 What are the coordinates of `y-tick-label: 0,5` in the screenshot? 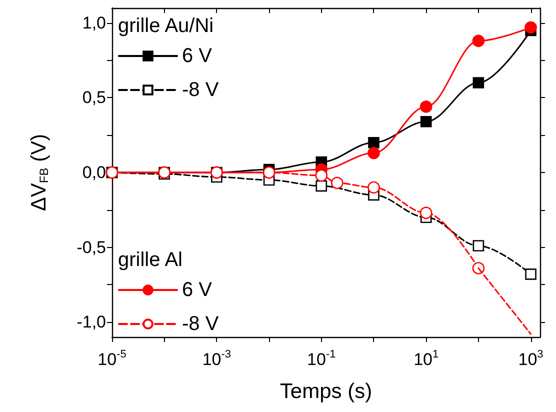 It's located at (94, 98).